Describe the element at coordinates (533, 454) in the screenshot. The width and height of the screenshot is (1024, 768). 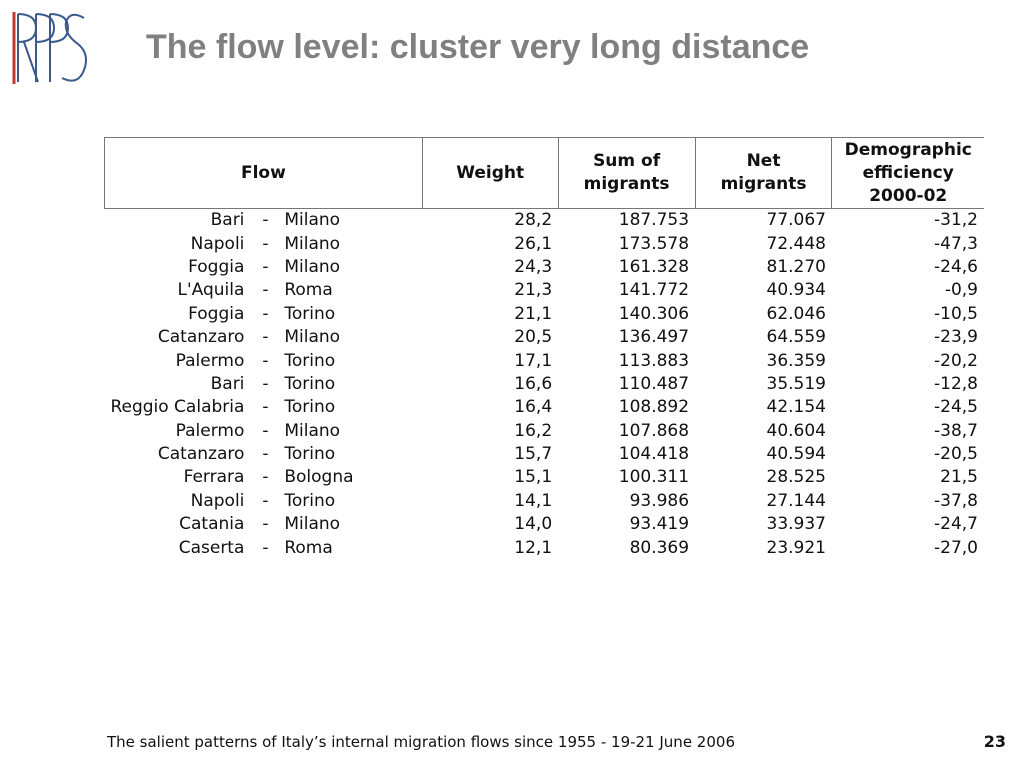
I see `cell-weight: 15,7` at that location.